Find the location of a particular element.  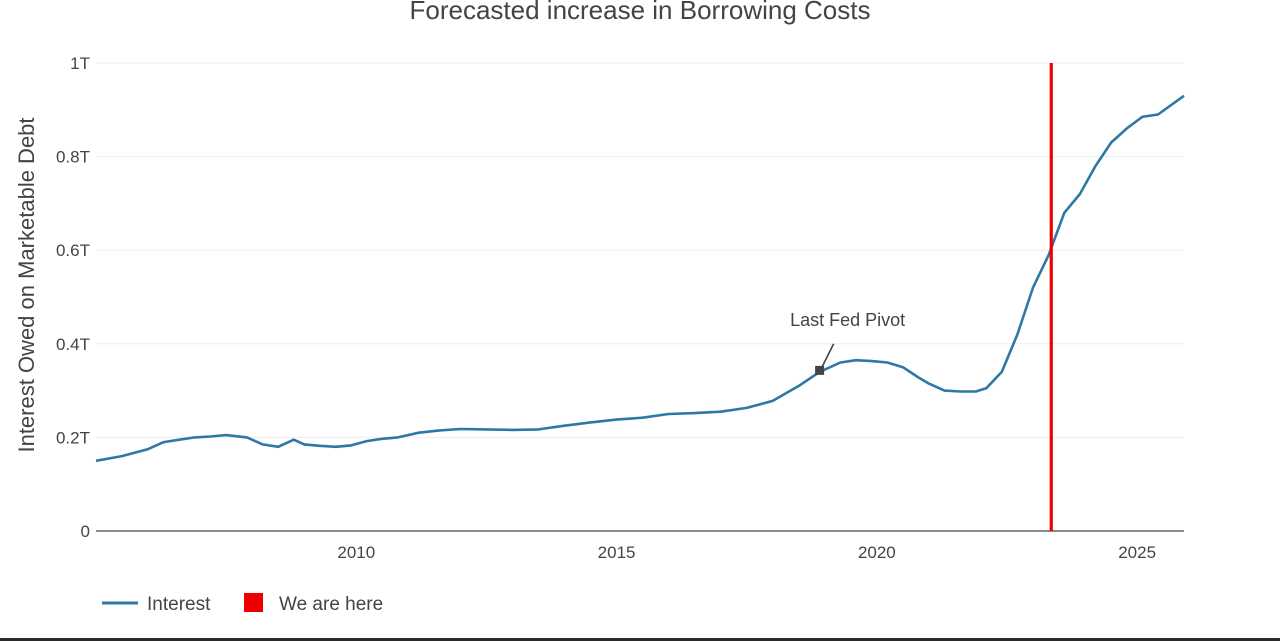

y-tick-label: 0 is located at coordinates (85, 531).